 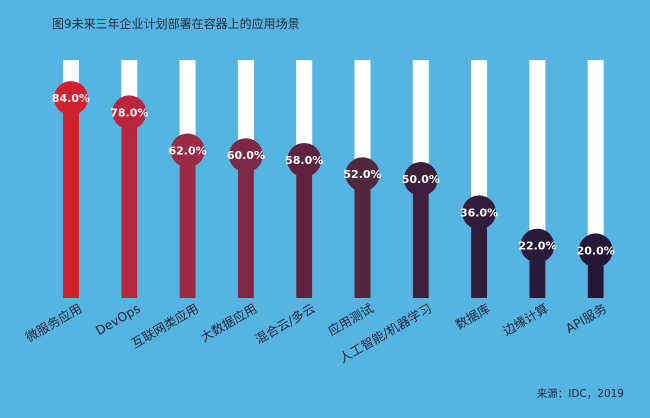 What do you see at coordinates (525, 320) in the screenshot?
I see `category-label-8: 边缘计算` at bounding box center [525, 320].